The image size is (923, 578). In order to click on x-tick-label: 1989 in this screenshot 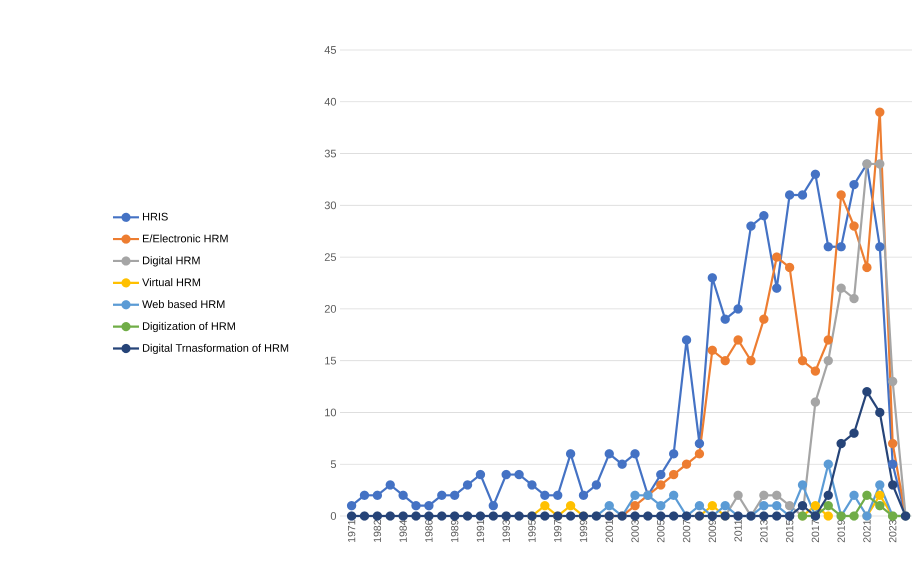, I will do `click(454, 531)`.